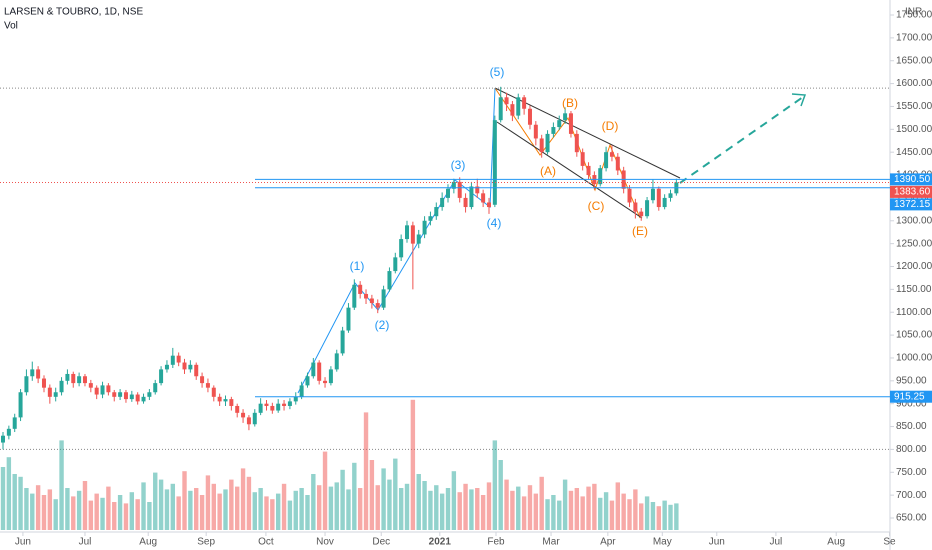 The image size is (932, 550). What do you see at coordinates (914, 129) in the screenshot?
I see `y-tick-label: 1500.00` at bounding box center [914, 129].